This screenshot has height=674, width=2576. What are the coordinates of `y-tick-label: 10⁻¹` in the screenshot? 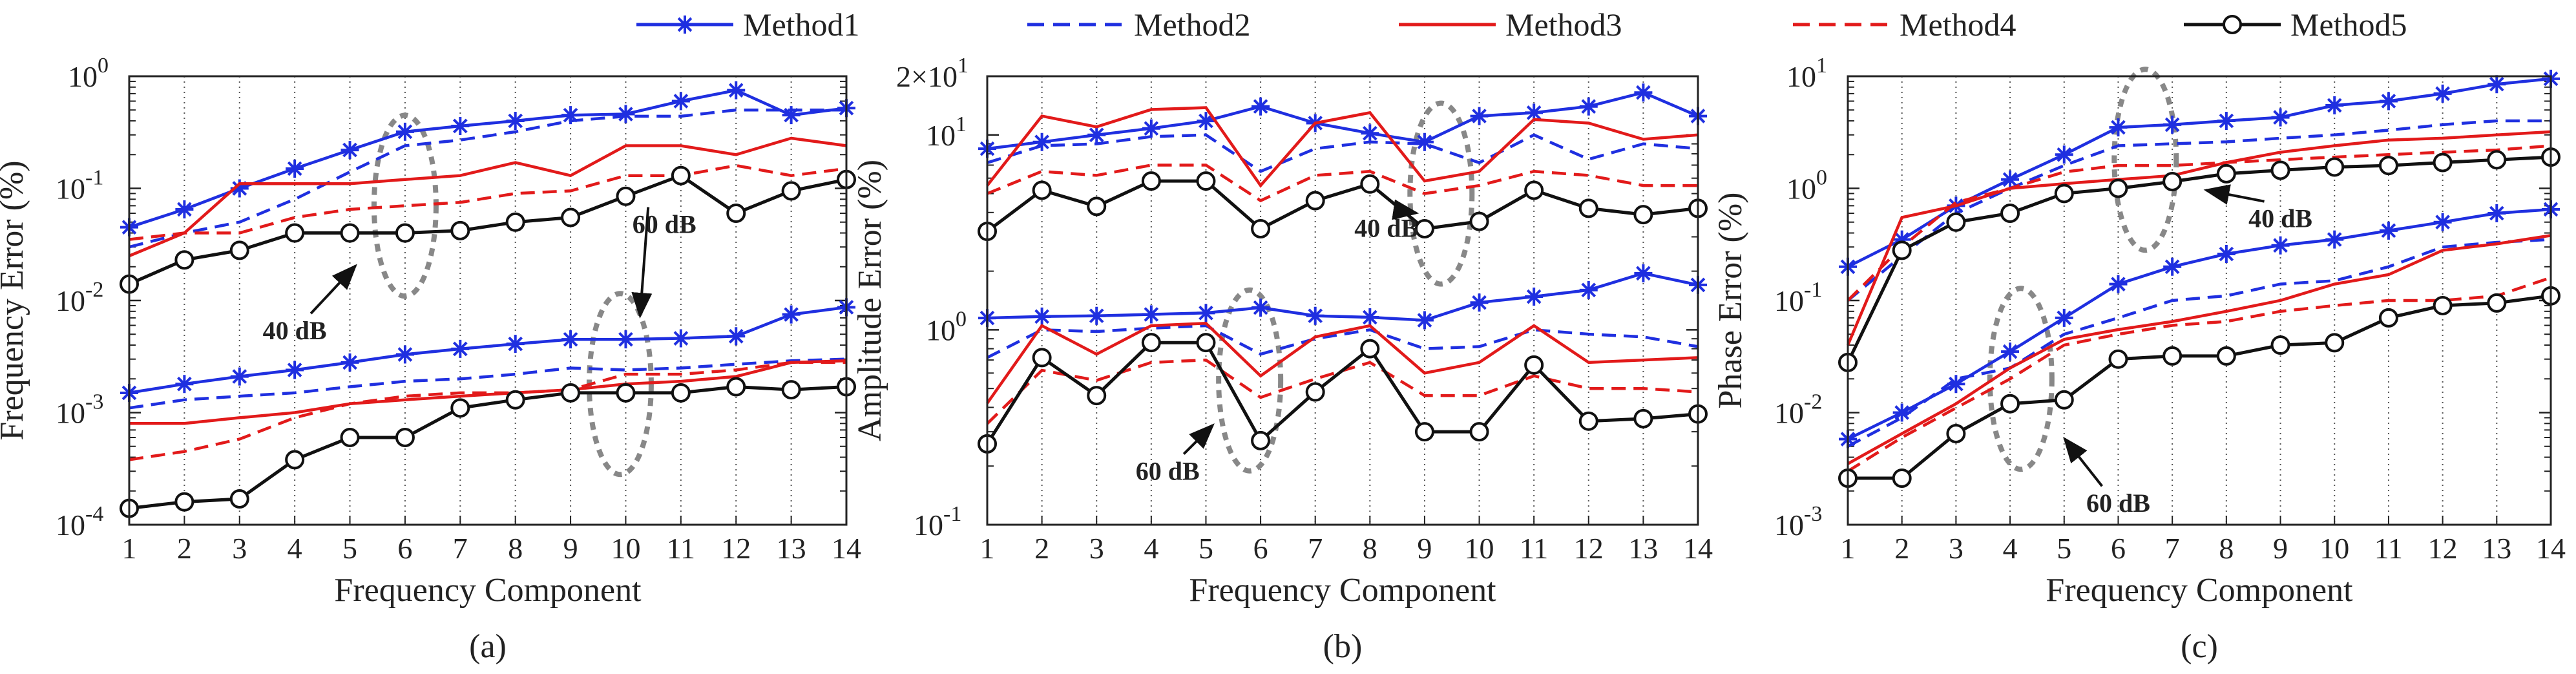 It's located at (1798, 297).